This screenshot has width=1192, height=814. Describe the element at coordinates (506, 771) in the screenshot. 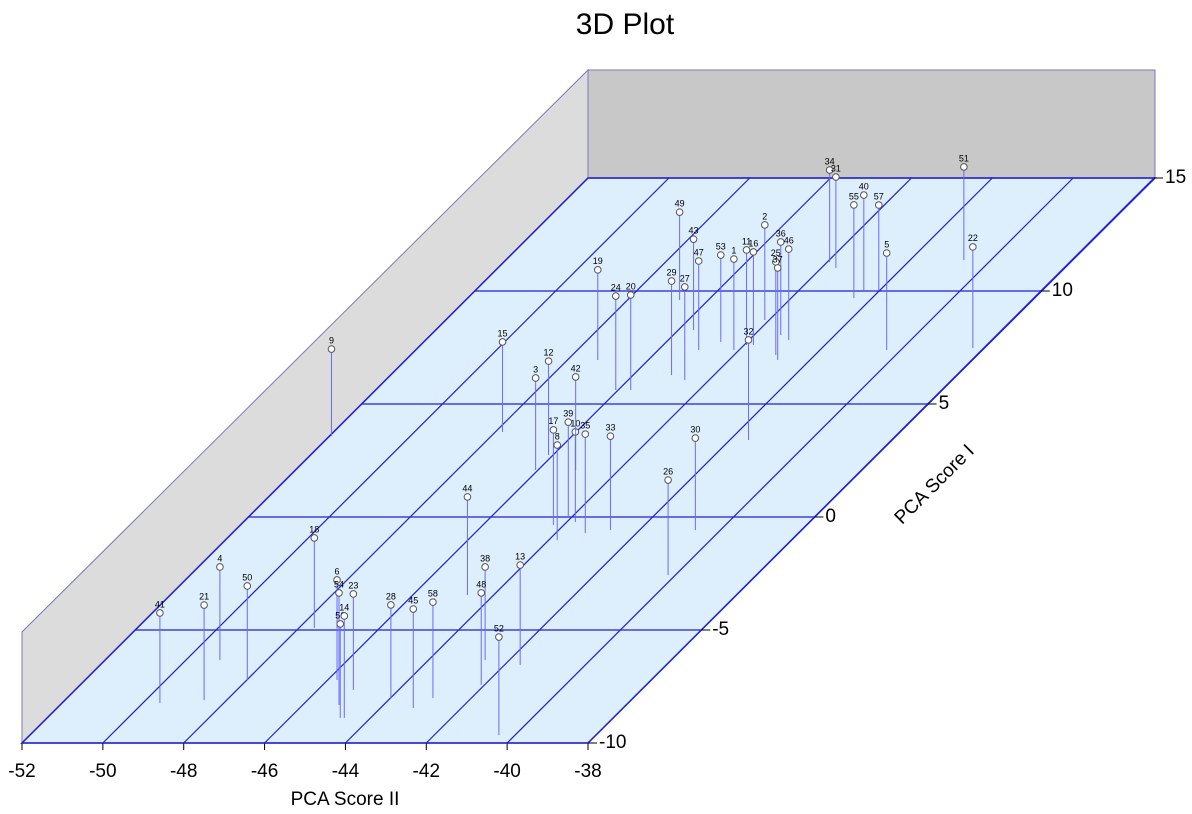

I see `x-tick-label: -40` at that location.